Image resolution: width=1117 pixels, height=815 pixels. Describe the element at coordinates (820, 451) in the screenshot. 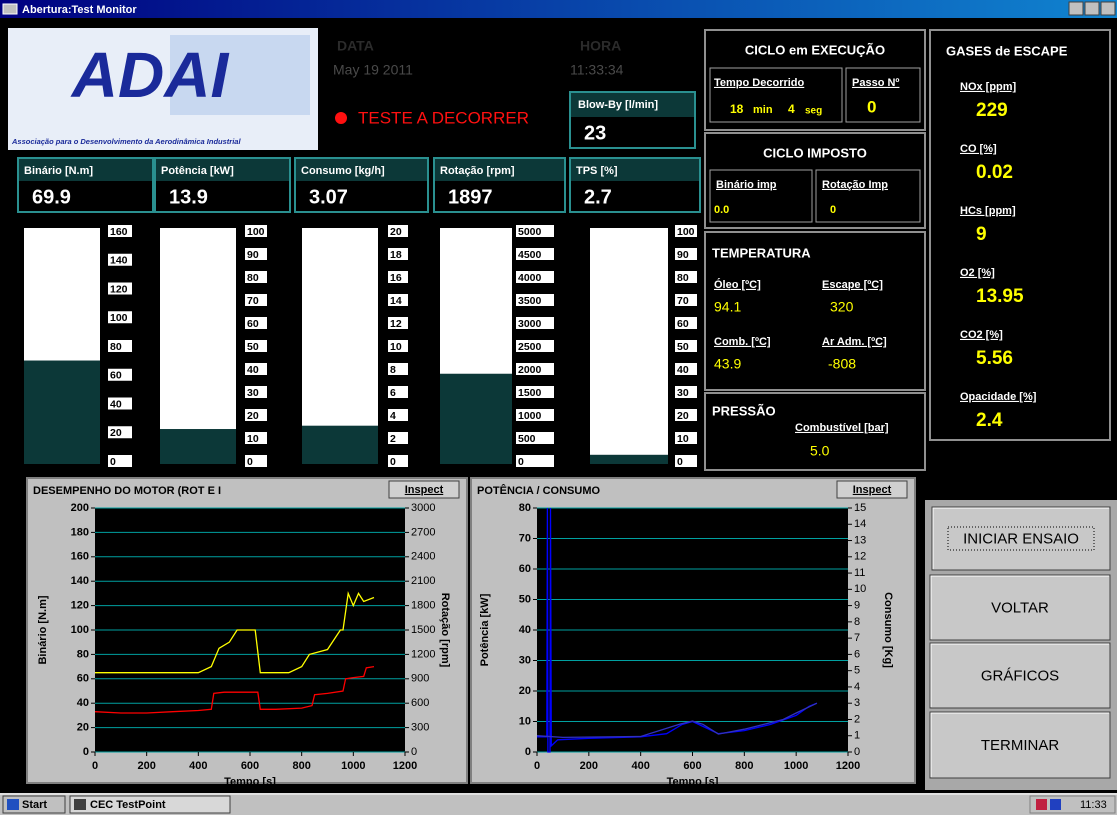

I see `label: 5.0` at that location.